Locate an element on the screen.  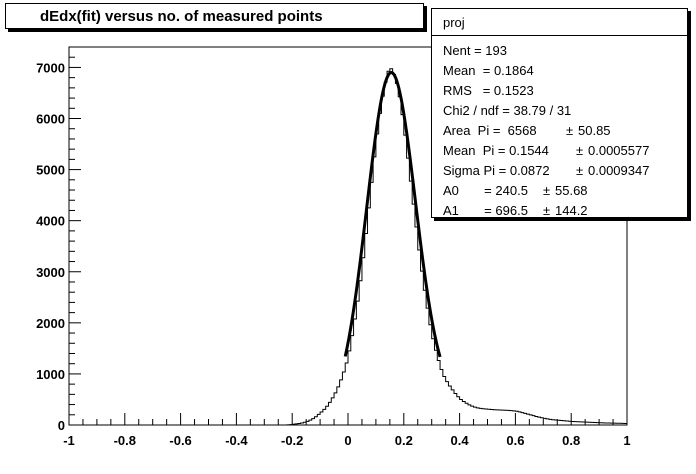
stats-header: proj is located at coordinates (559, 22).